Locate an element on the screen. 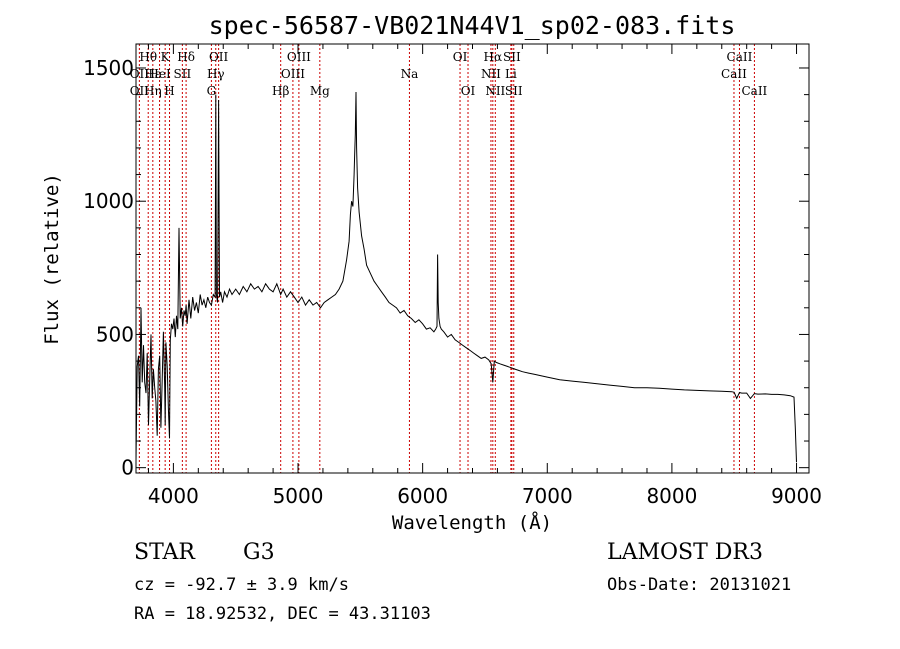 Image resolution: width=900 pixels, height=649 pixels. object-class: STAR is located at coordinates (165, 552).